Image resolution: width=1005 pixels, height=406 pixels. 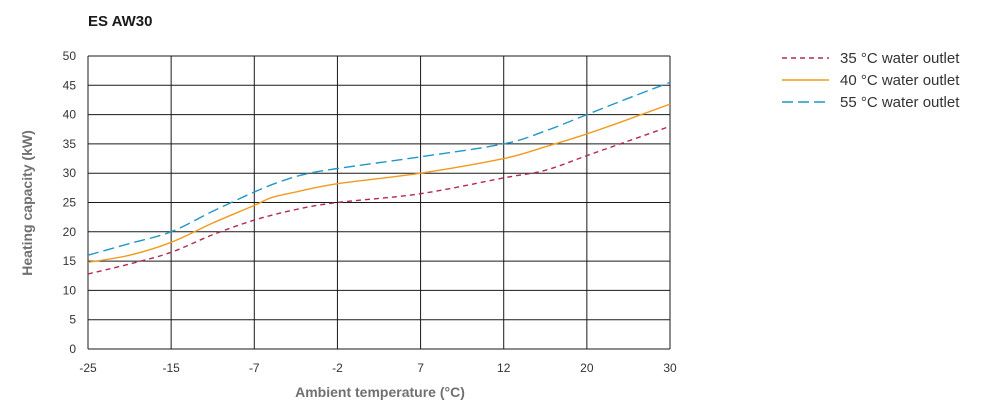 I want to click on x-tick-label: 7, so click(x=420, y=368).